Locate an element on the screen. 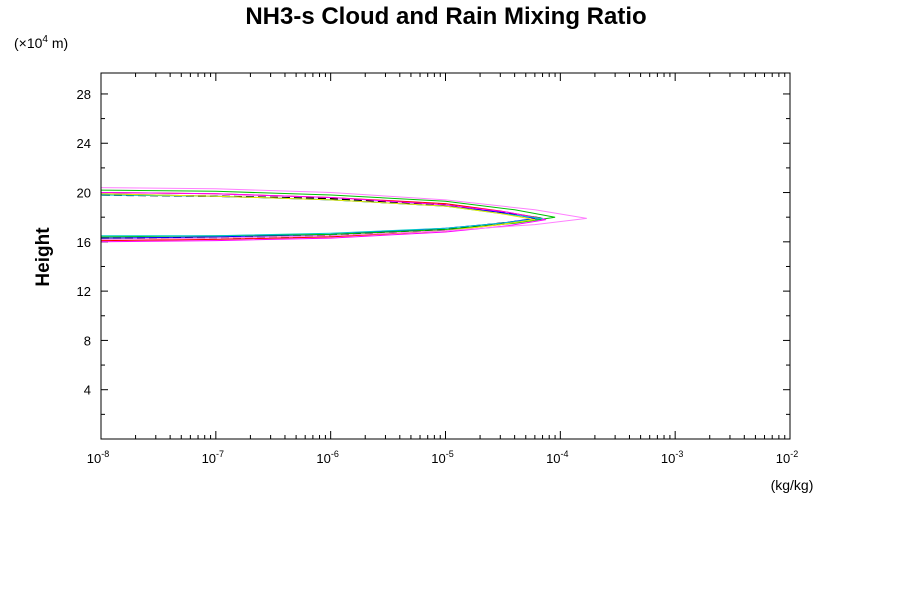 Image resolution: width=900 pixels, height=600 pixels. x-tick-exponent: -3 is located at coordinates (679, 454).